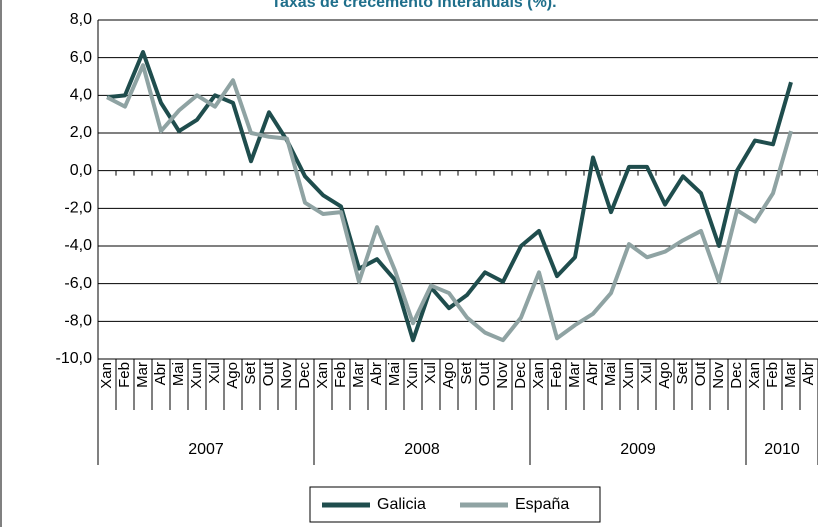 The width and height of the screenshot is (818, 527). I want to click on y-tick-label: -2,0, so click(78, 208).